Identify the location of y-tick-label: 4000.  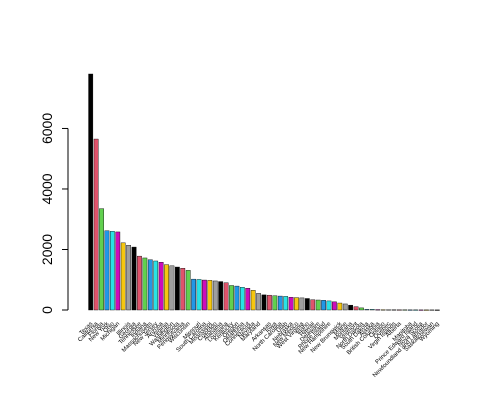
(47, 188).